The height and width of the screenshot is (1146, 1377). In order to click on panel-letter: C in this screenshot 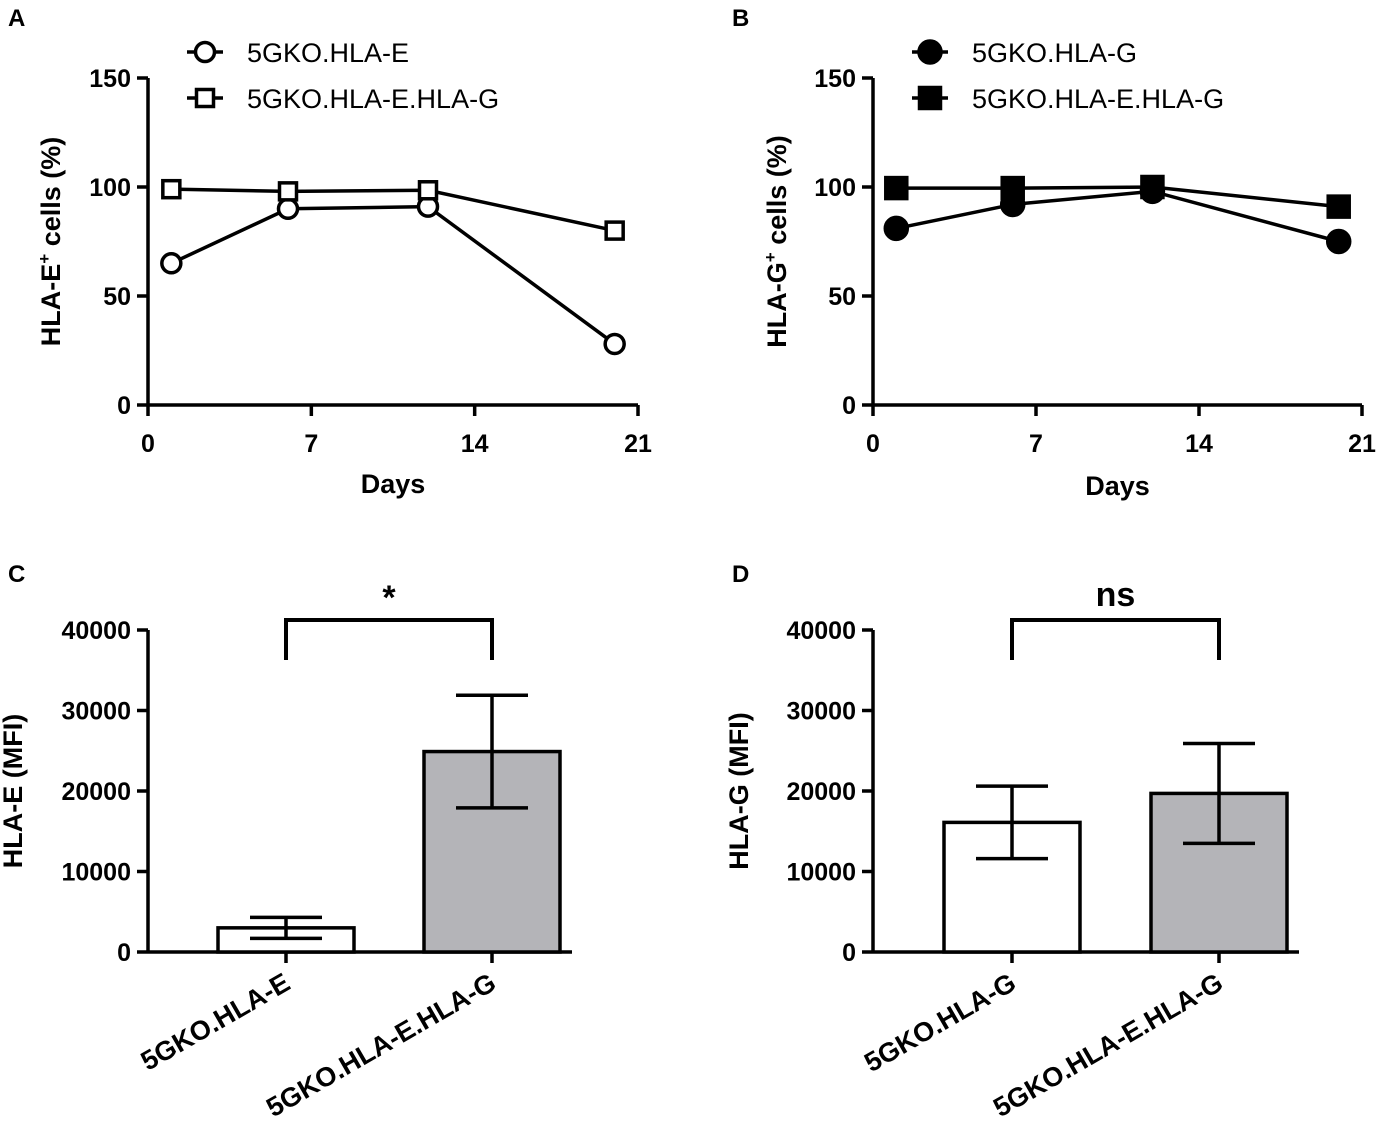, I will do `click(16, 574)`.